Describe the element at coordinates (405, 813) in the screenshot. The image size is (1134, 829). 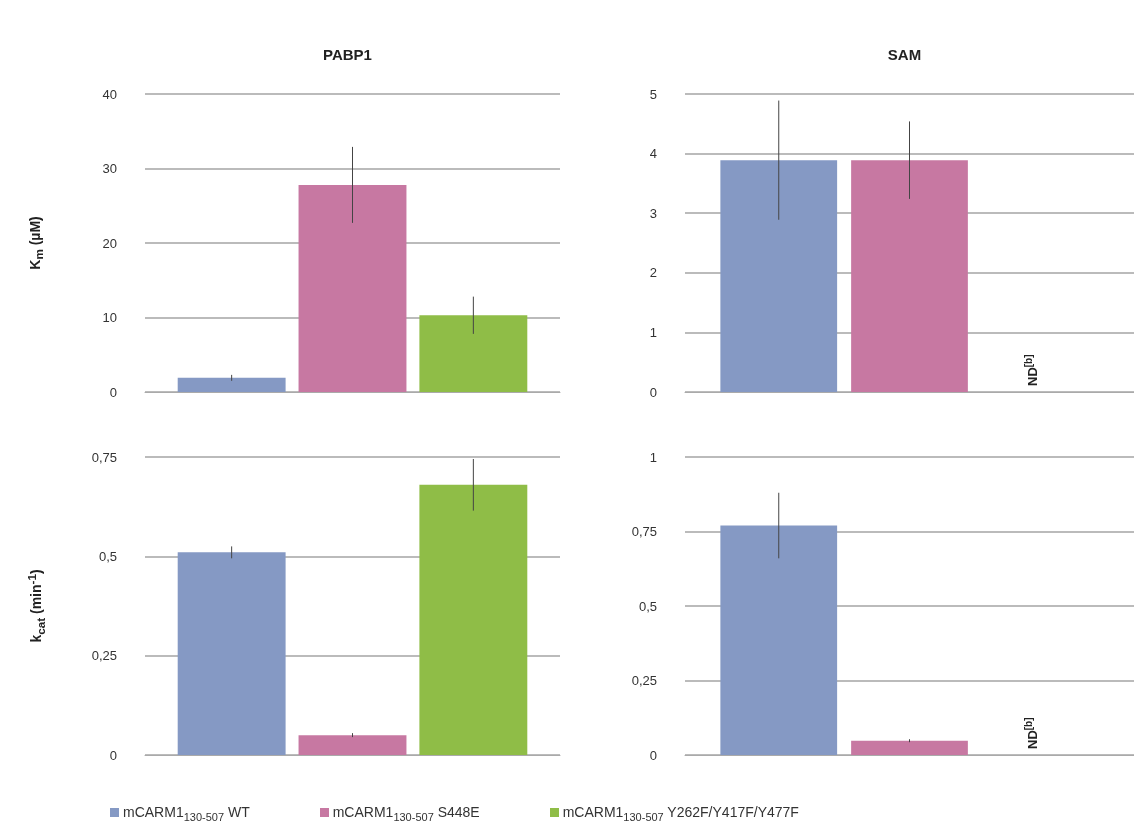
I see `legend-label: mCARM1$_{130-507}$ S448E` at that location.